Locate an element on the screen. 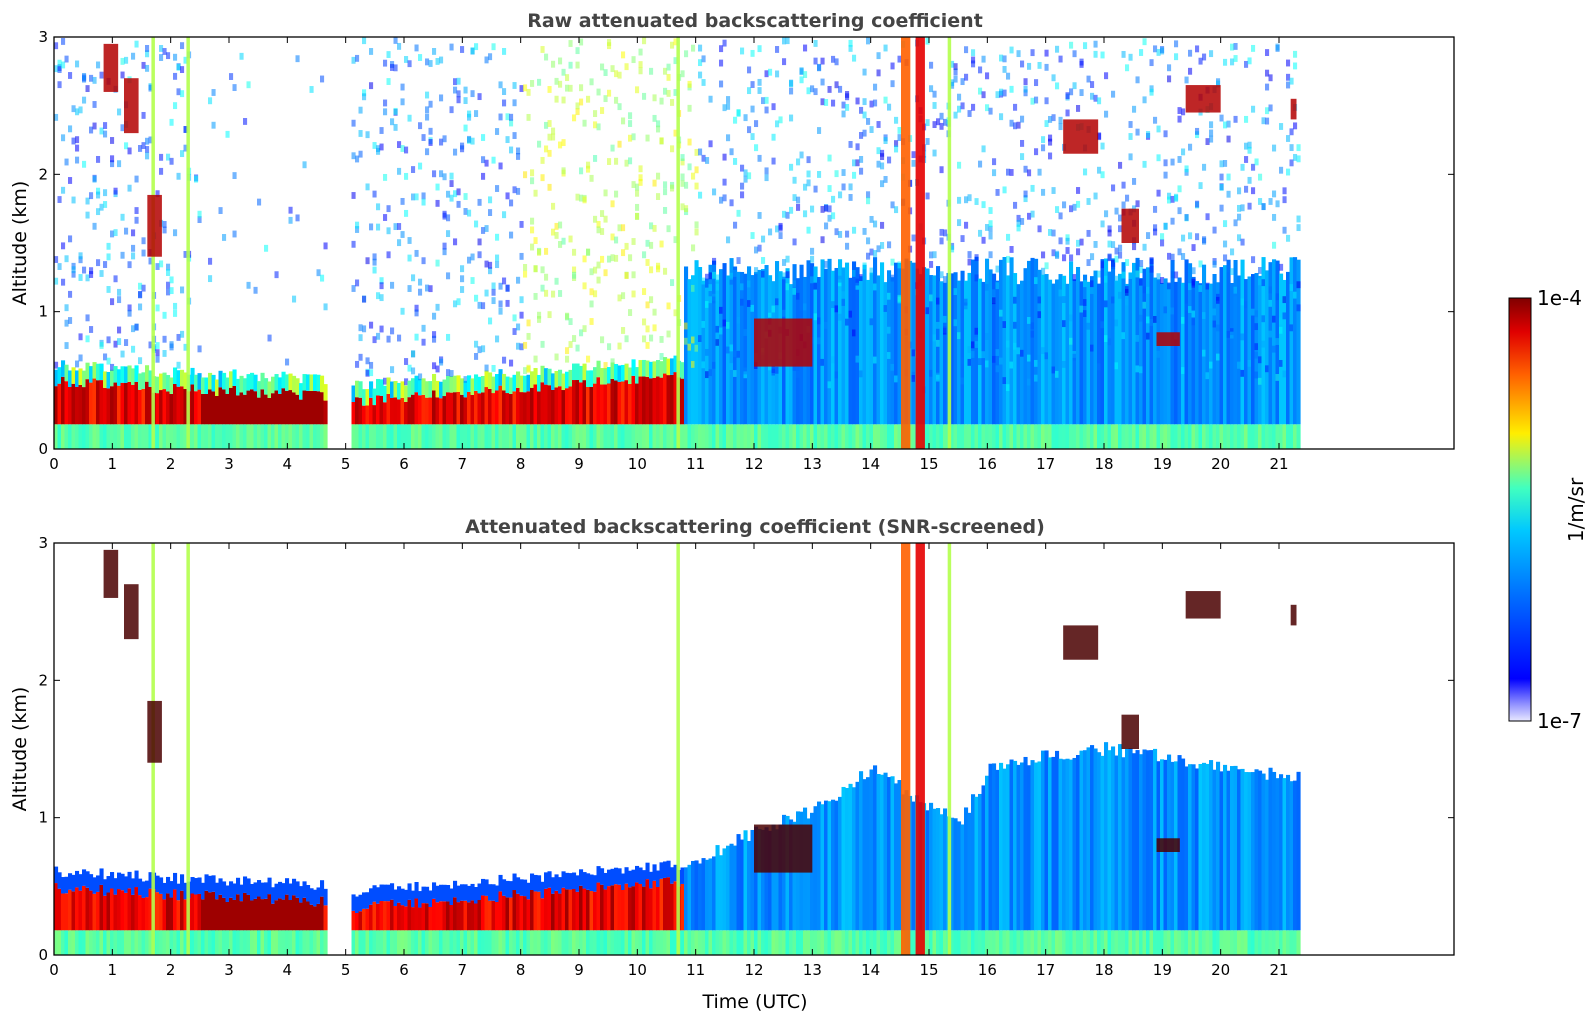 The height and width of the screenshot is (1020, 1595). x-tick-label: 1 is located at coordinates (113, 464).